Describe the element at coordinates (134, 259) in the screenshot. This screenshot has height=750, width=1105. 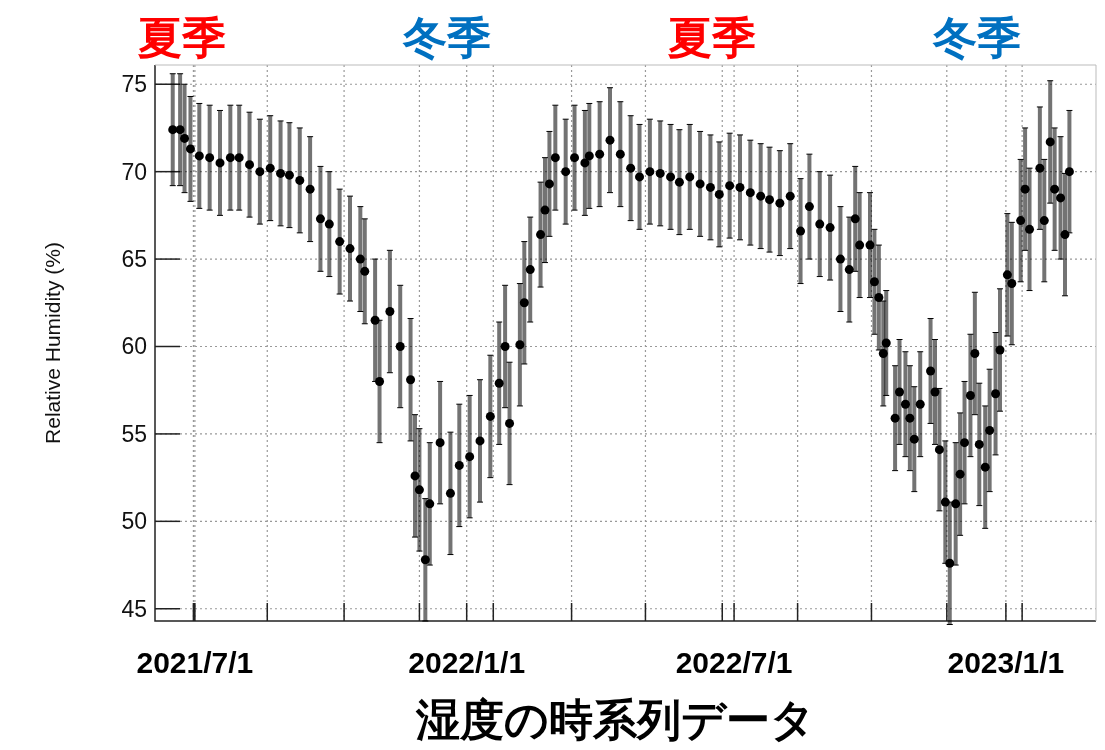
I see `y-tick-label: 65` at that location.